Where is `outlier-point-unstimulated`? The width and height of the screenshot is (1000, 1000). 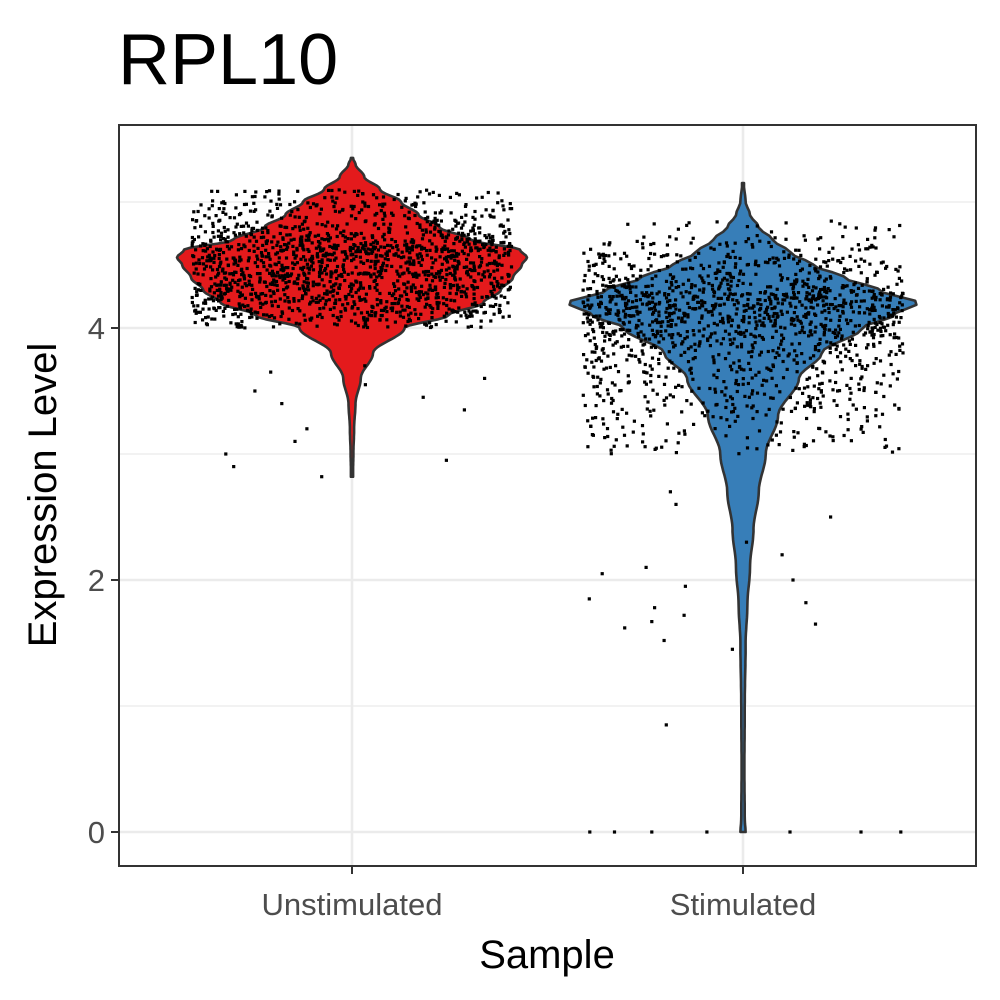 outlier-point-unstimulated is located at coordinates (322, 477).